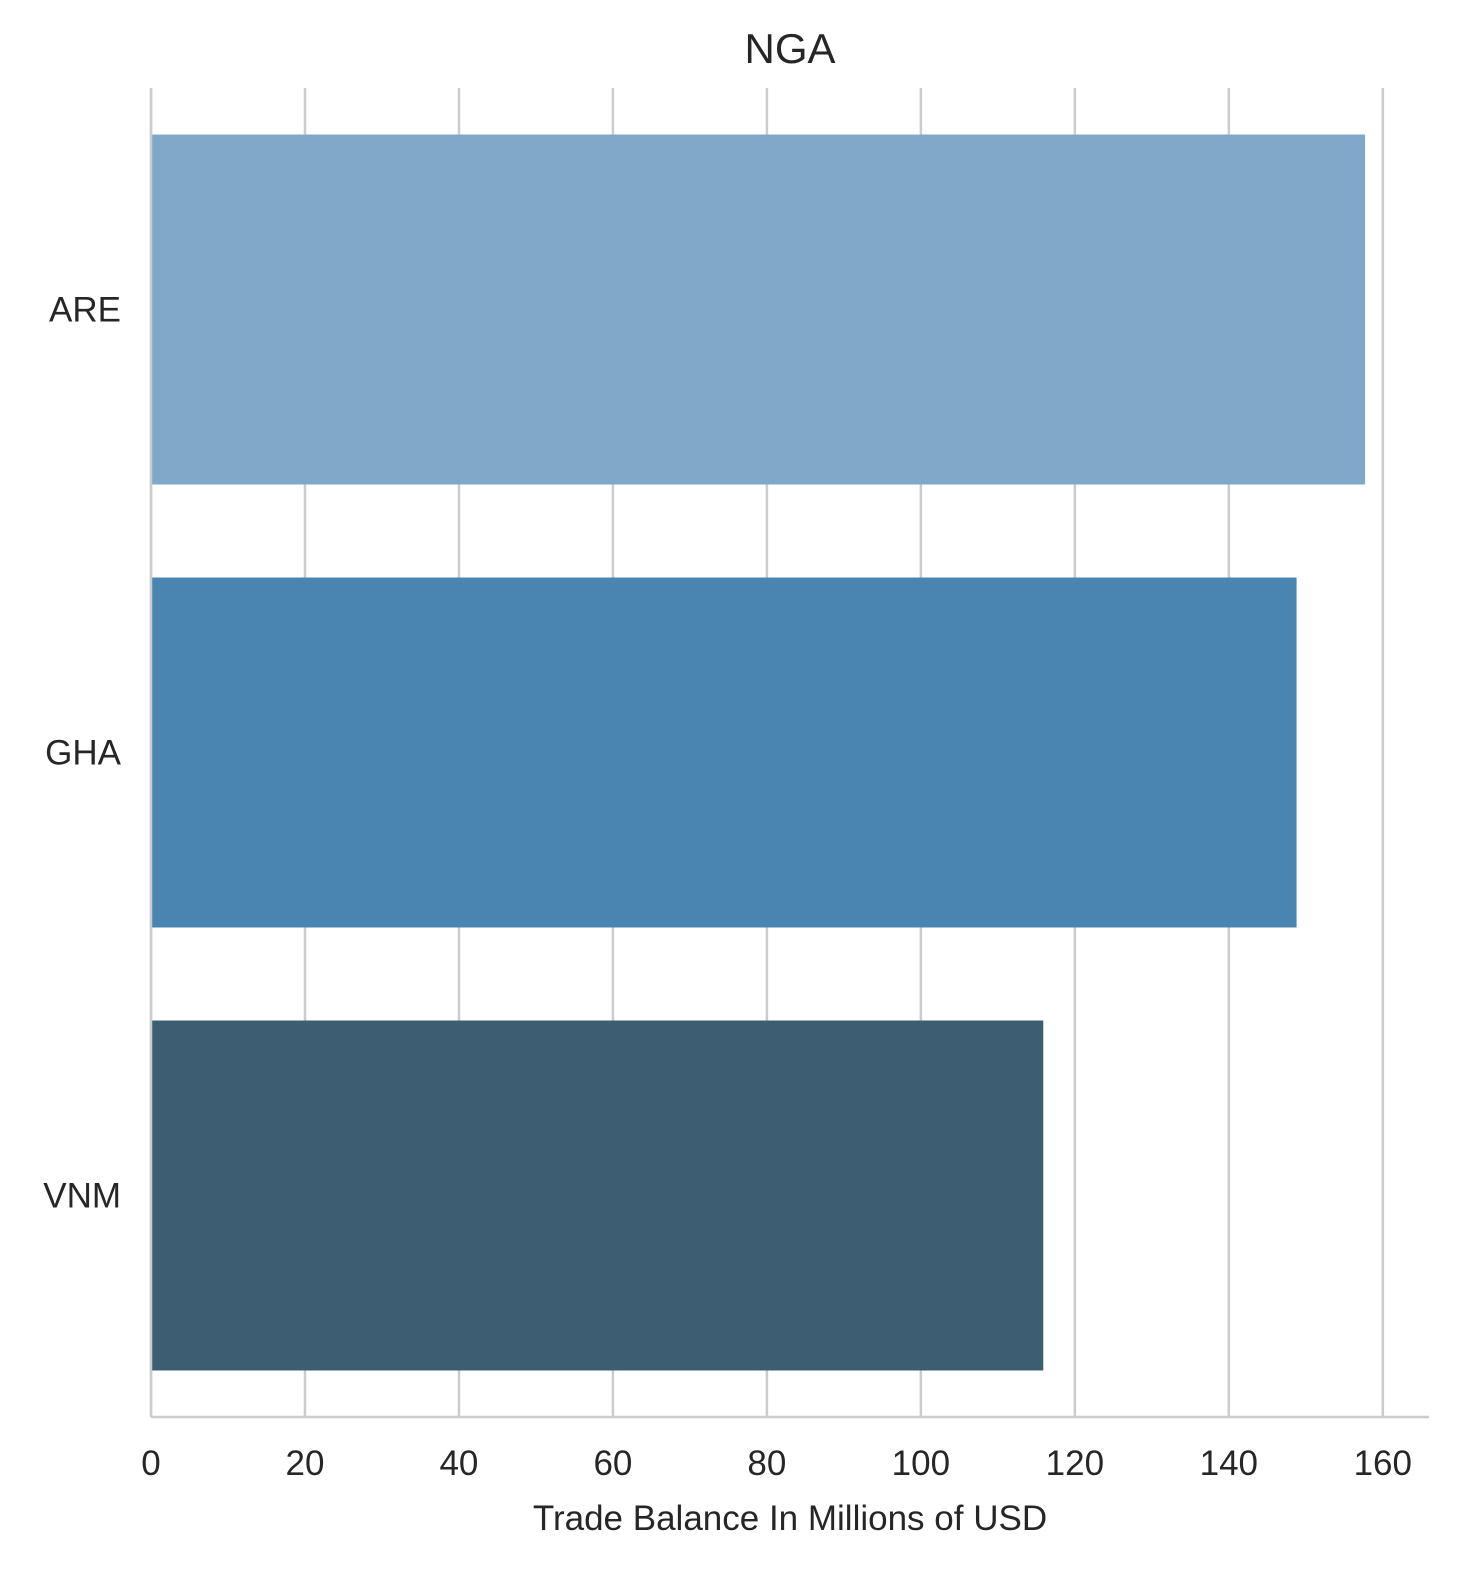 The height and width of the screenshot is (1586, 1470). What do you see at coordinates (150, 1463) in the screenshot?
I see `x-tick-label-0: 0` at bounding box center [150, 1463].